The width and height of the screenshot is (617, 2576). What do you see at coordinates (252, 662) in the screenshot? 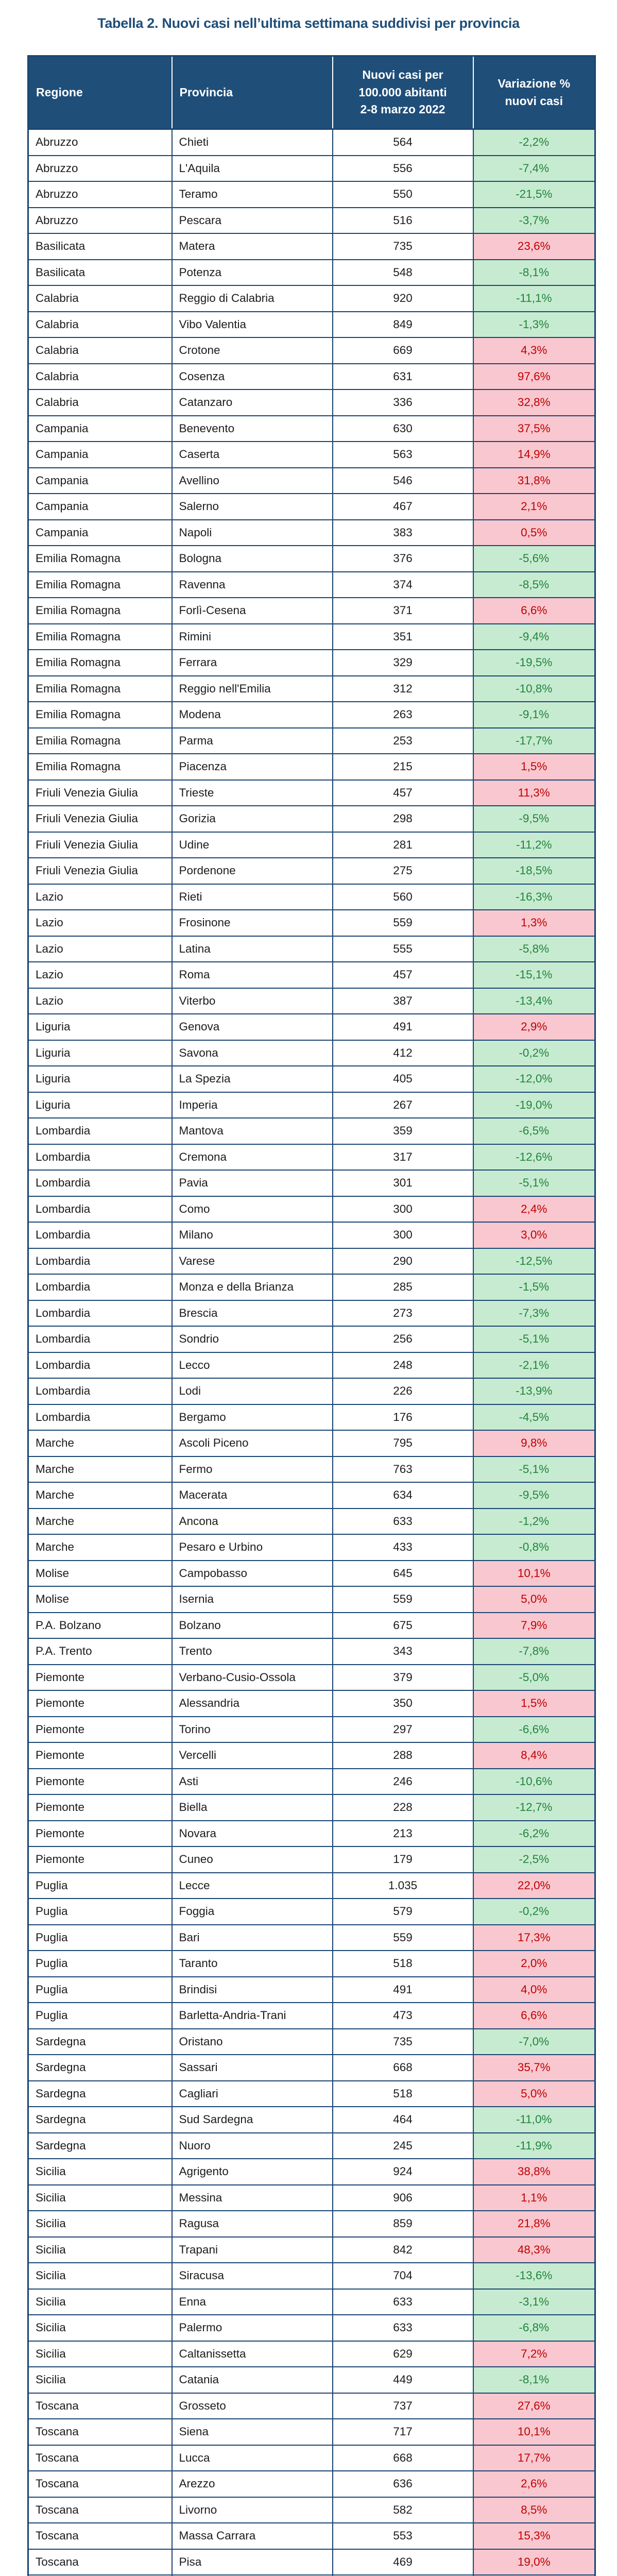
I see `province-cell: Ferrara` at bounding box center [252, 662].